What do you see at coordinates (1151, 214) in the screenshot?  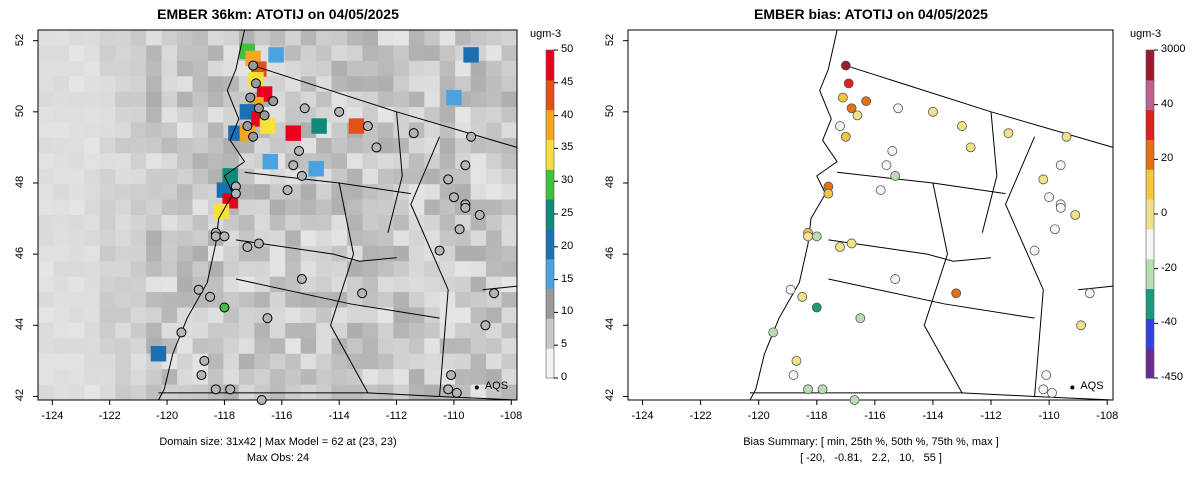 I see `right-colorbar` at bounding box center [1151, 214].